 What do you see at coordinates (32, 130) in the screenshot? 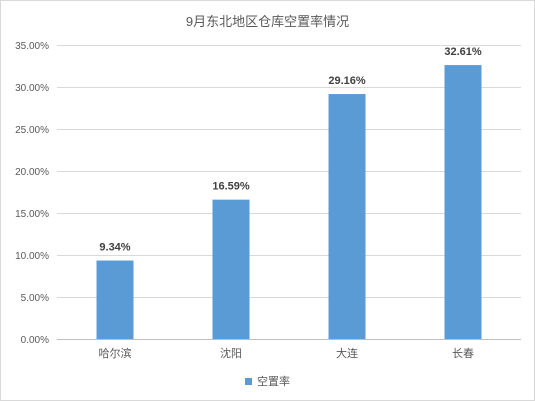
I see `y-tick-label: 25.00%` at bounding box center [32, 130].